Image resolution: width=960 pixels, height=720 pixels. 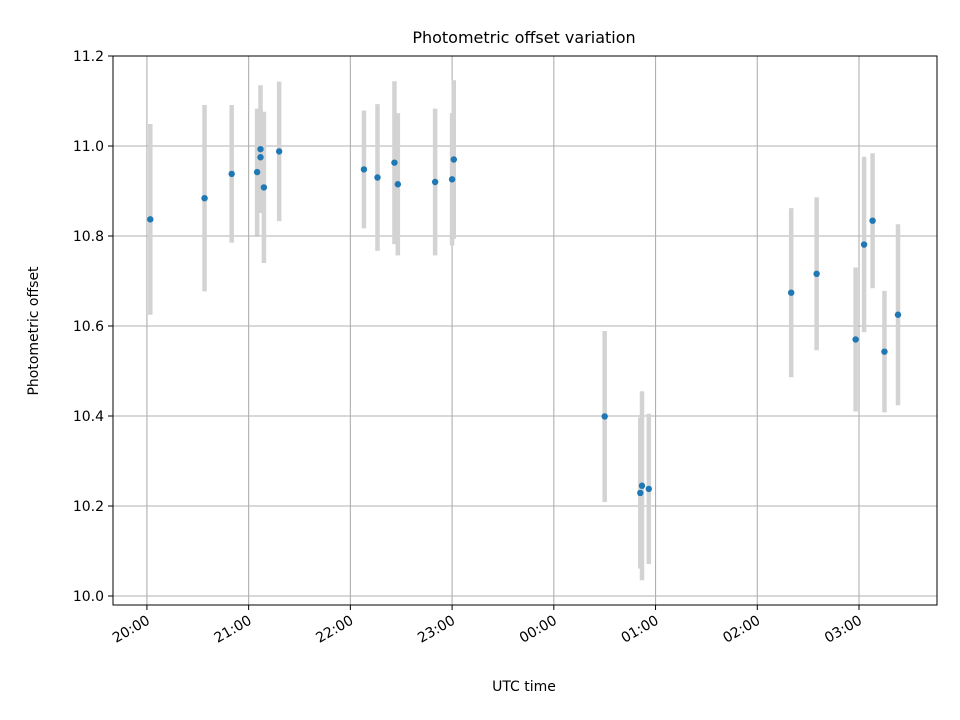 I want to click on y-tick-label: 10.4, so click(x=88, y=417).